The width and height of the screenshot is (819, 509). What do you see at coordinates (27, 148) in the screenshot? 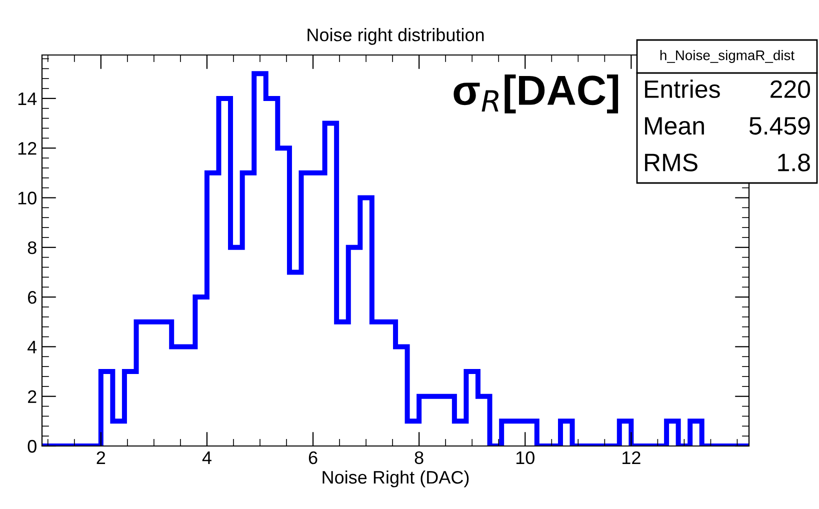
I see `y-tick-label: 12` at bounding box center [27, 148].